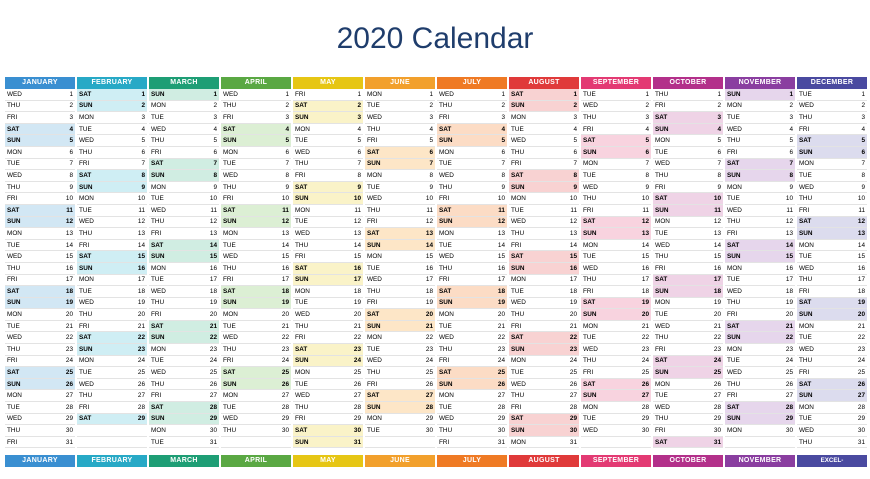 The image size is (870, 479). Describe the element at coordinates (400, 269) in the screenshot. I see `day-row: TUE 16` at that location.